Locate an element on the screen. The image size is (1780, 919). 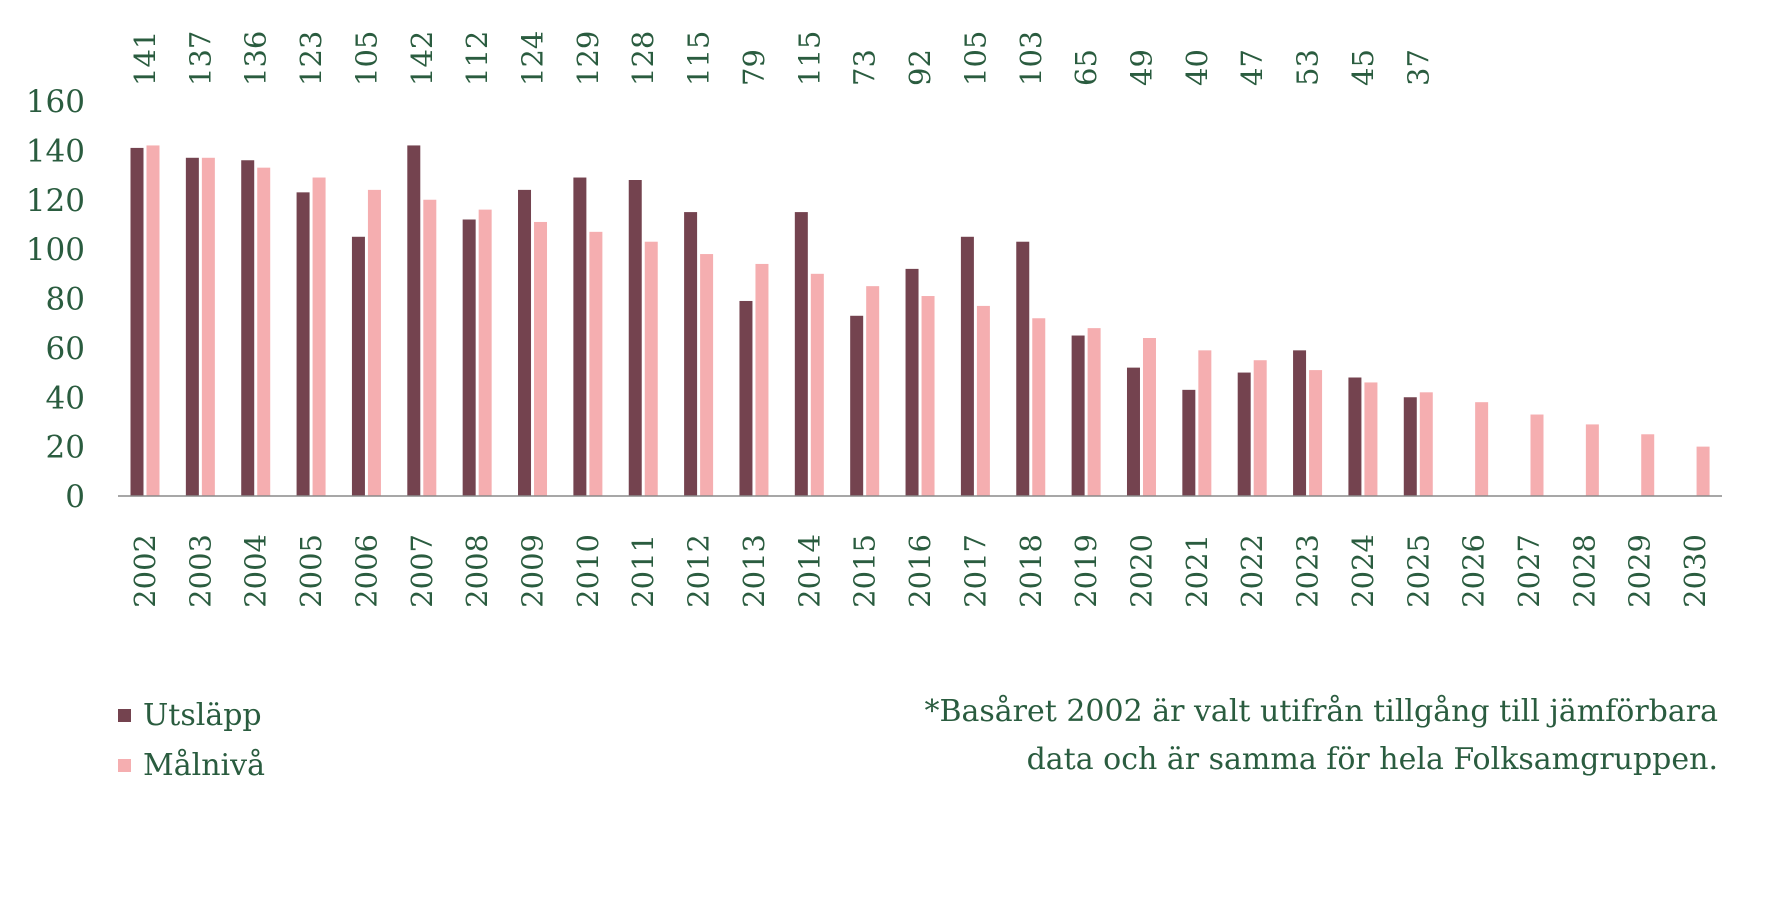
bar-utslapp-2014 is located at coordinates (801, 354).